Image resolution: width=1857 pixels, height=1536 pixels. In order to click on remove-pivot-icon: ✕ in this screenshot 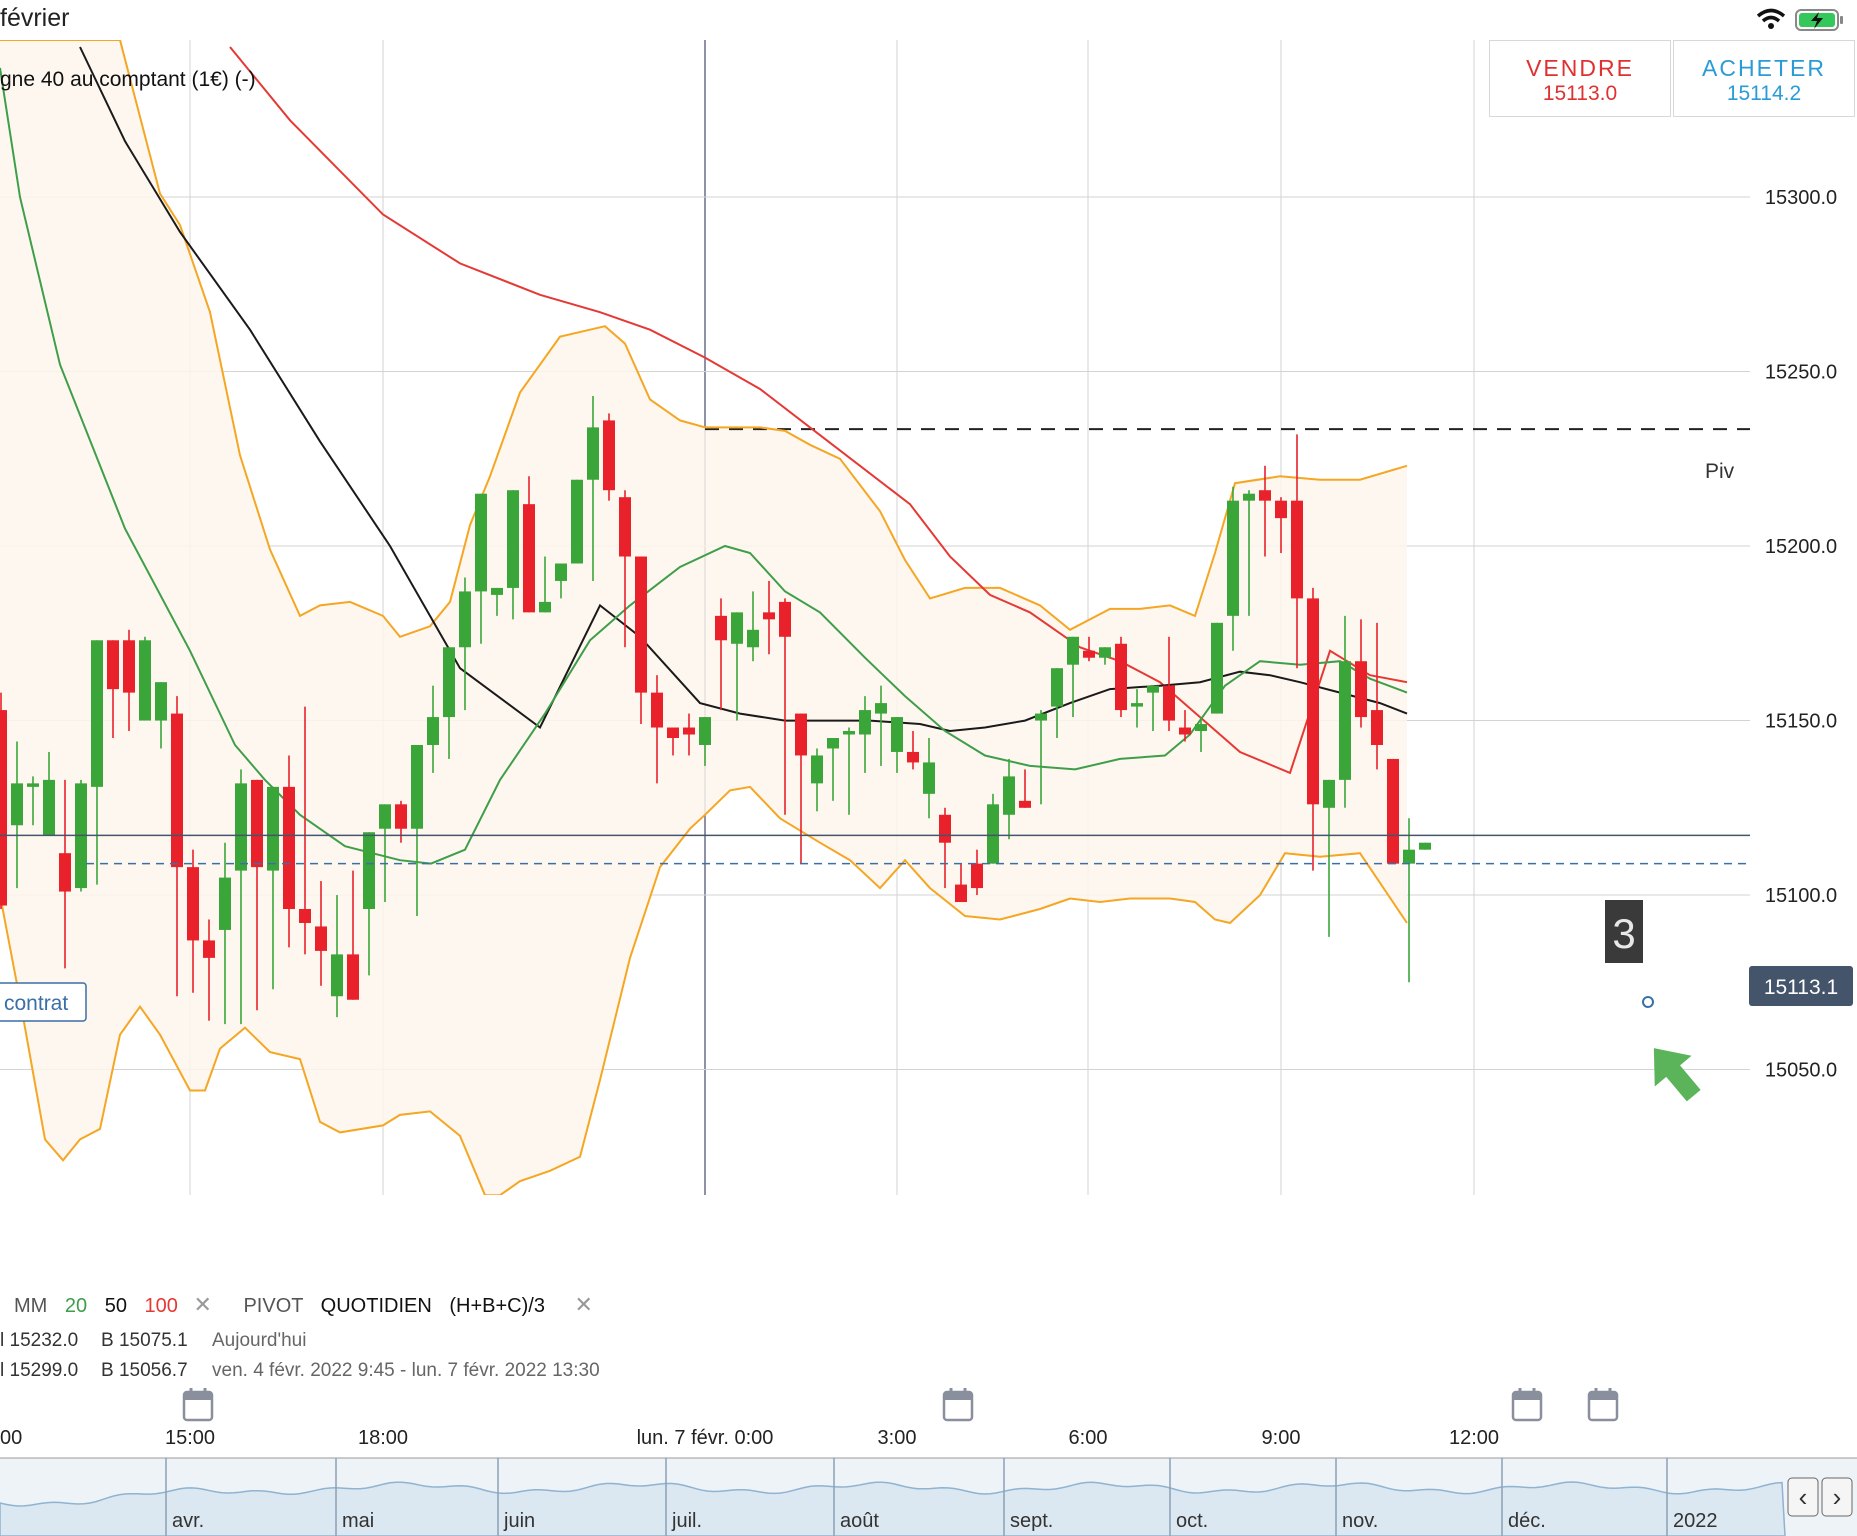, I will do `click(583, 1304)`.